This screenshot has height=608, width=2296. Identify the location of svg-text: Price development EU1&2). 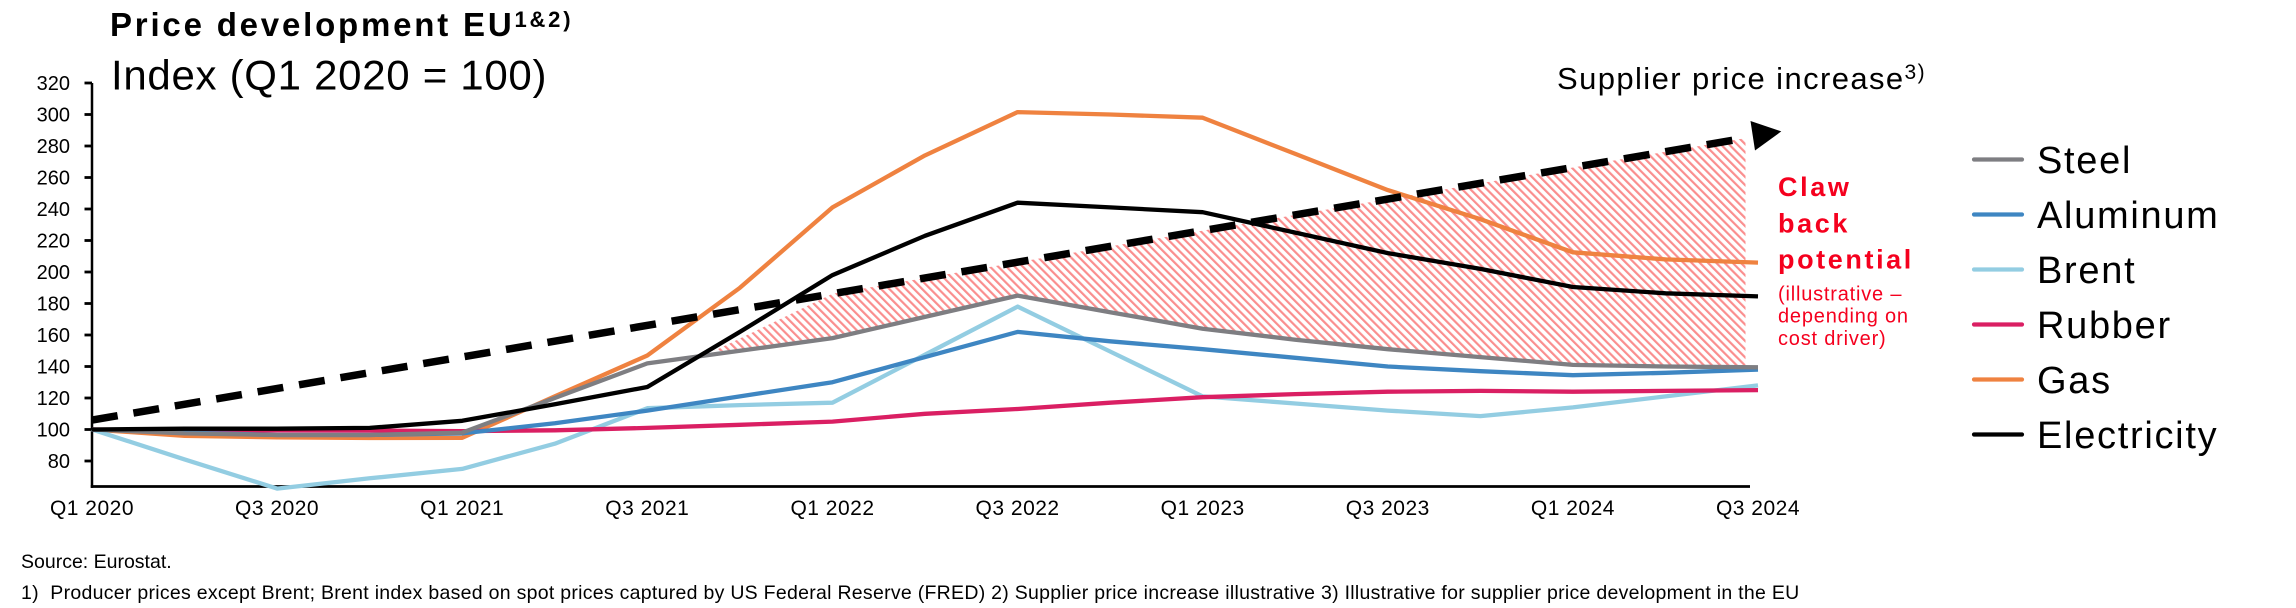
(341, 24).